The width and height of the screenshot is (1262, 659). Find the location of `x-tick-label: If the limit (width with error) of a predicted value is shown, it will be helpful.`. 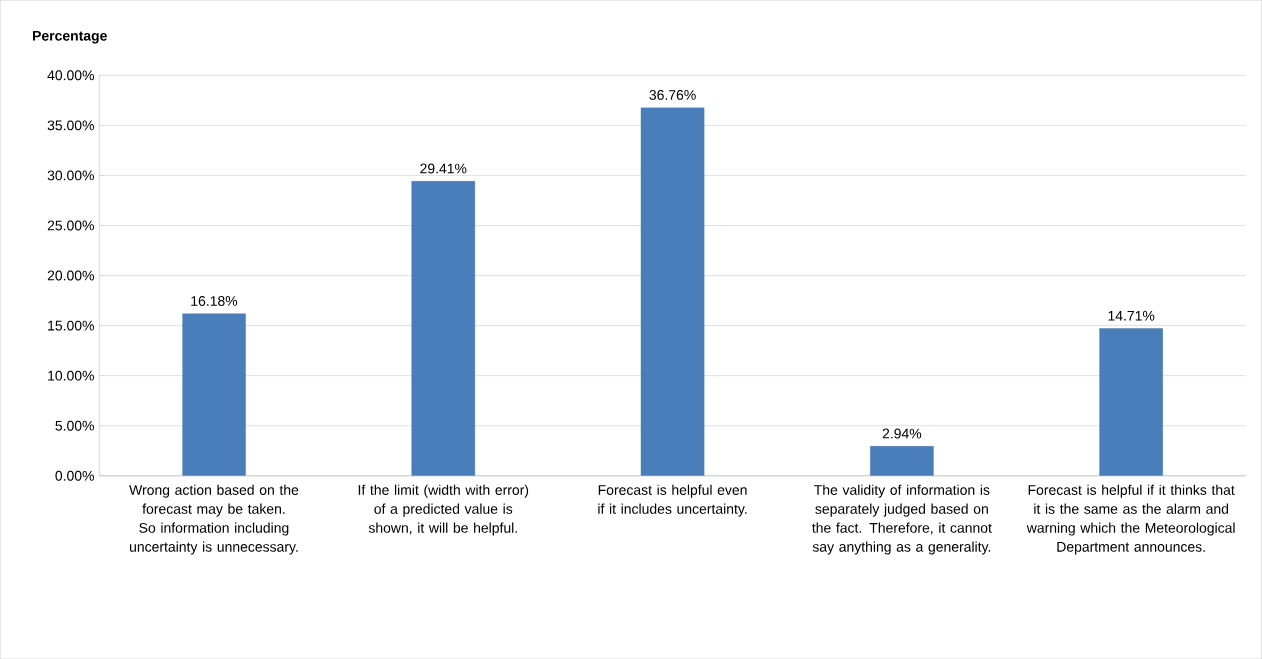

x-tick-label: If the limit (width with error) of a predicted value is shown, it will be helpful. is located at coordinates (443, 510).